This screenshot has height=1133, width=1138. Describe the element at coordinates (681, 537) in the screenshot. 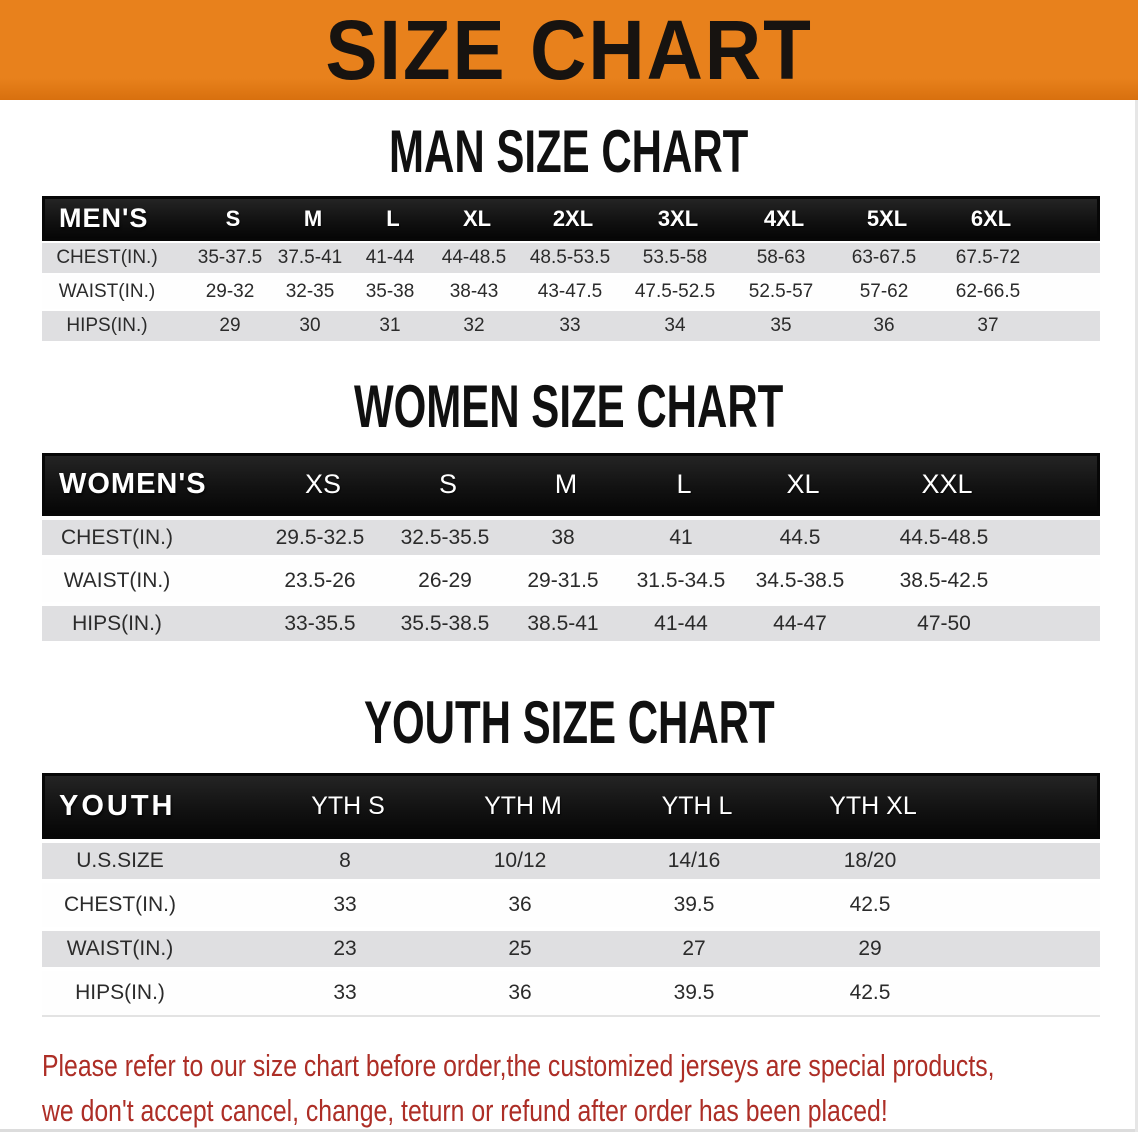

I see `cell-value: 41` at that location.